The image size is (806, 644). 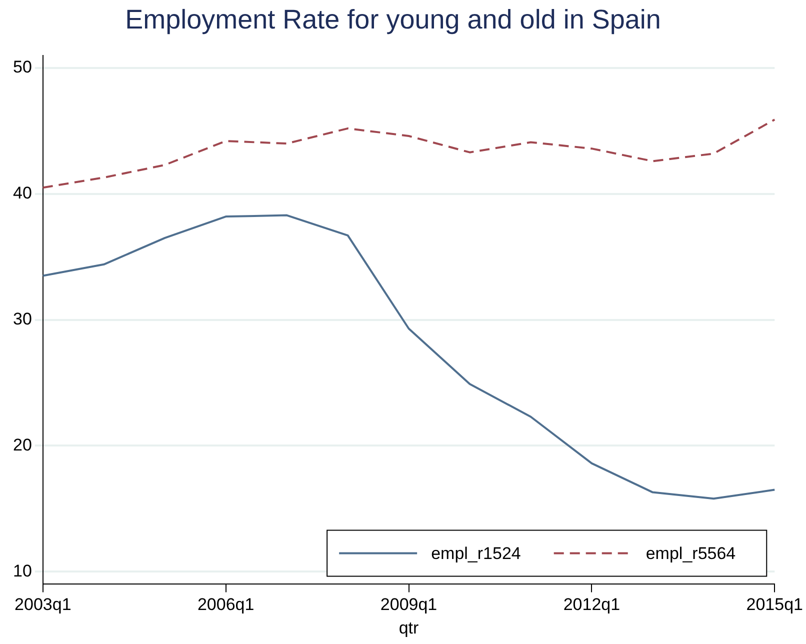 I want to click on legend-label: empl_r1524, so click(x=476, y=553).